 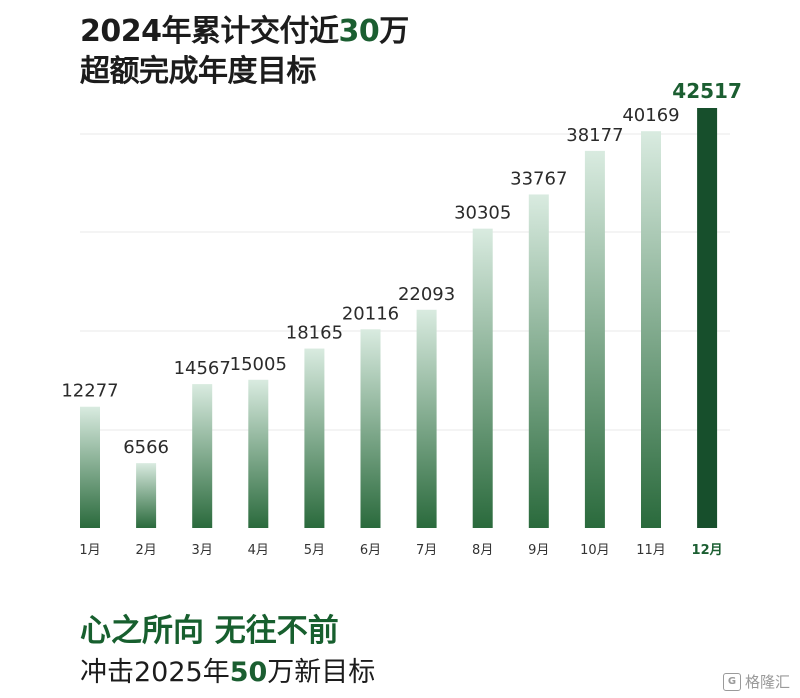 I want to click on bar-value-label: 33767, so click(x=538, y=178).